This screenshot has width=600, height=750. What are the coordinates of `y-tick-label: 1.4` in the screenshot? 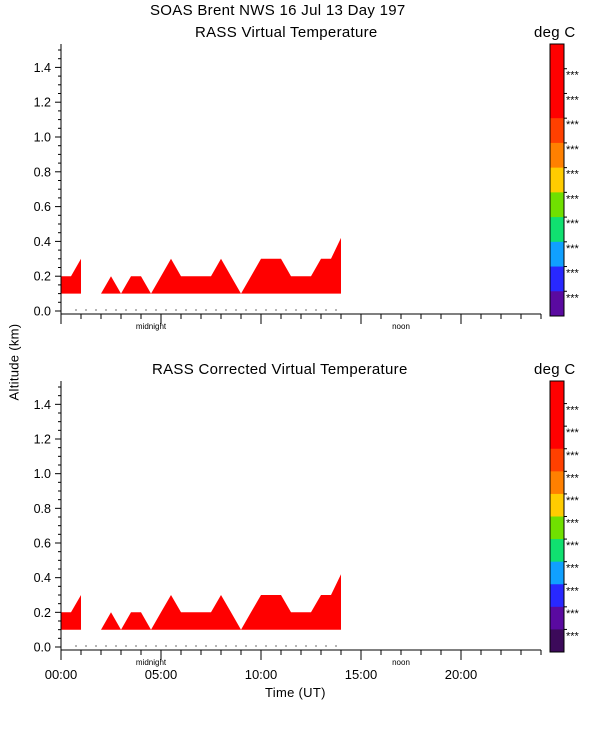 It's located at (42, 68).